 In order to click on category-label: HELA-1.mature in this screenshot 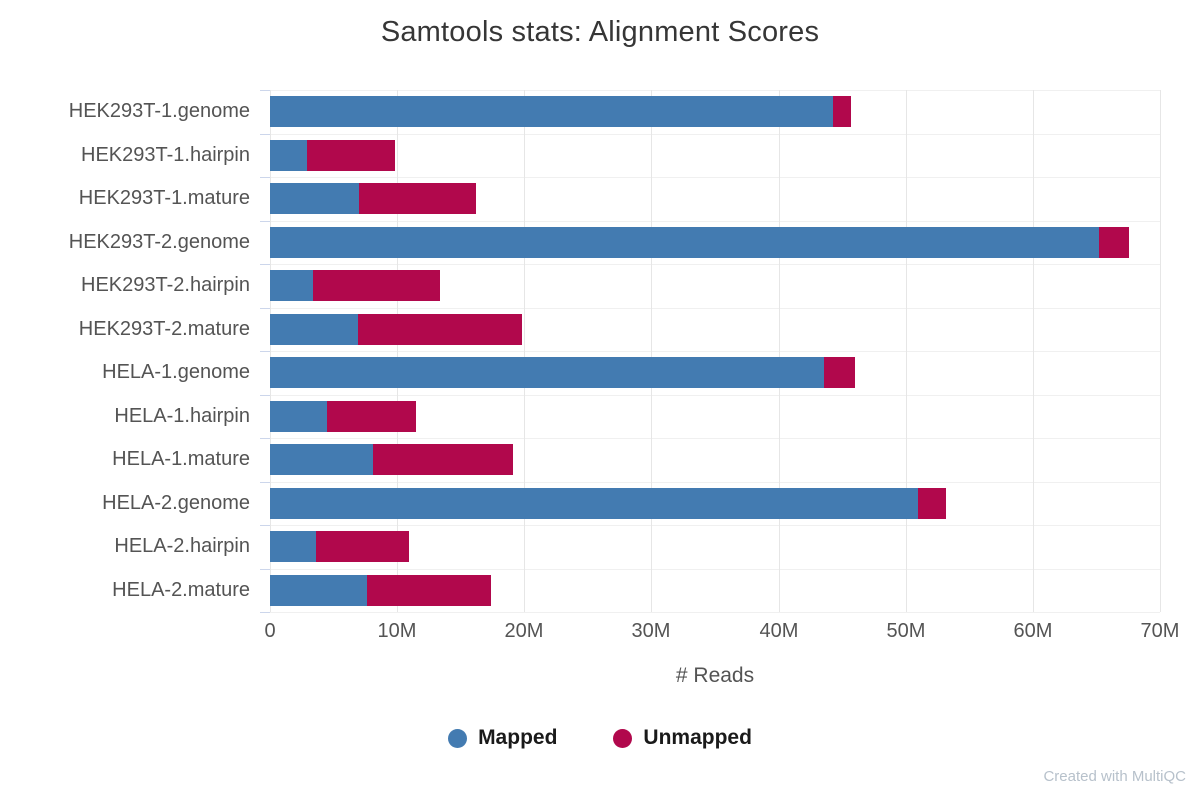, I will do `click(181, 459)`.